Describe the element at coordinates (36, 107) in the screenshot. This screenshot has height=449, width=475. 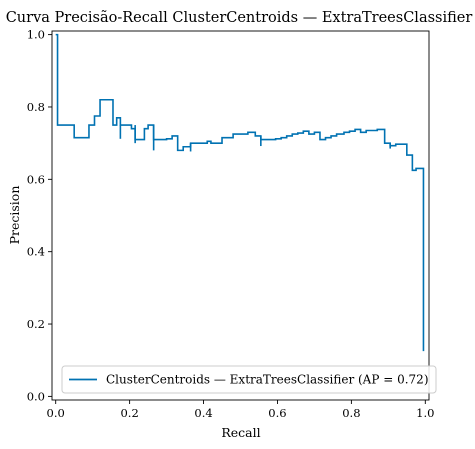
I see `y-tick-label: 0.8` at that location.